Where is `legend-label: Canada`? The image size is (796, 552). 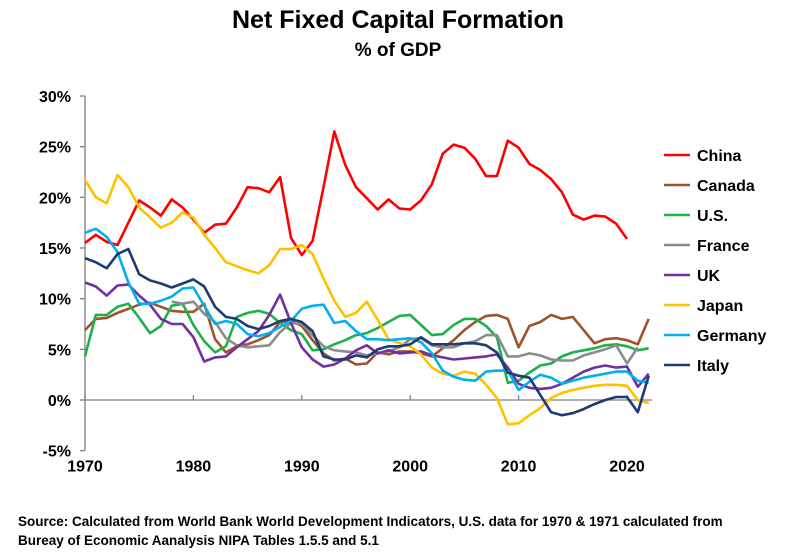 legend-label: Canada is located at coordinates (726, 186).